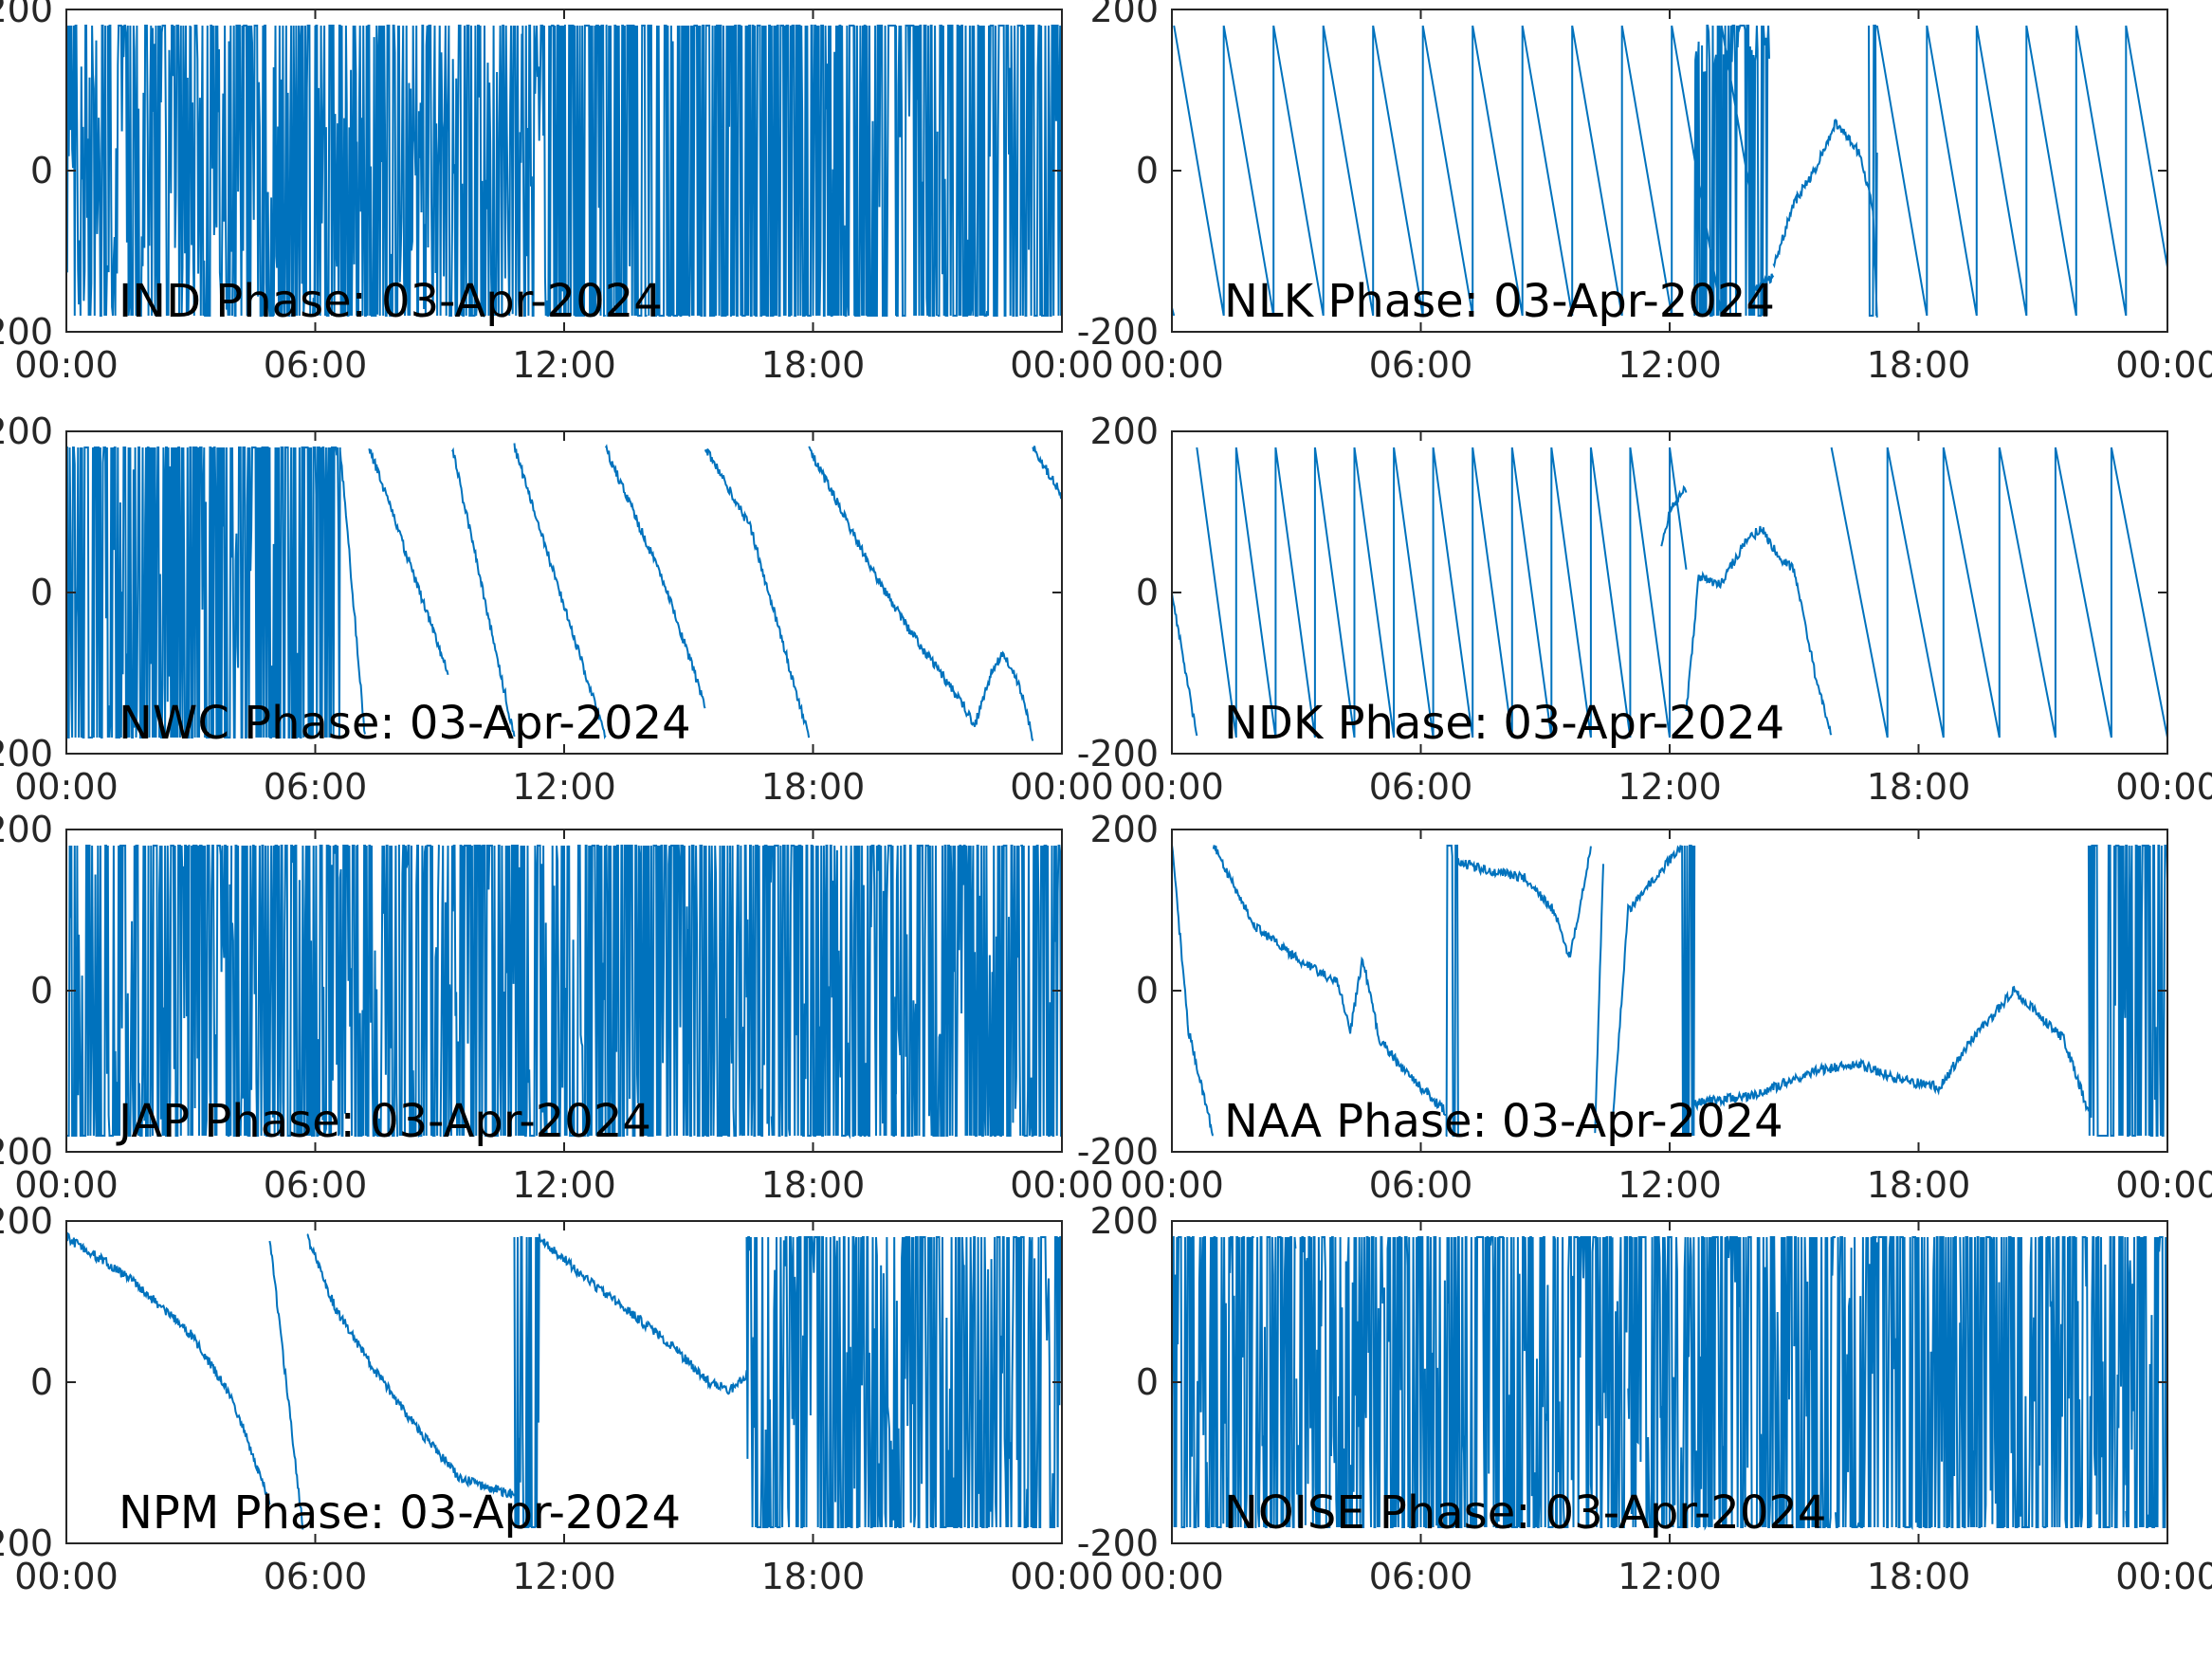 The height and width of the screenshot is (1659, 2212). Describe the element at coordinates (1503, 1121) in the screenshot. I see `panel-title: NAA Phase: 03-Apr-2024` at that location.